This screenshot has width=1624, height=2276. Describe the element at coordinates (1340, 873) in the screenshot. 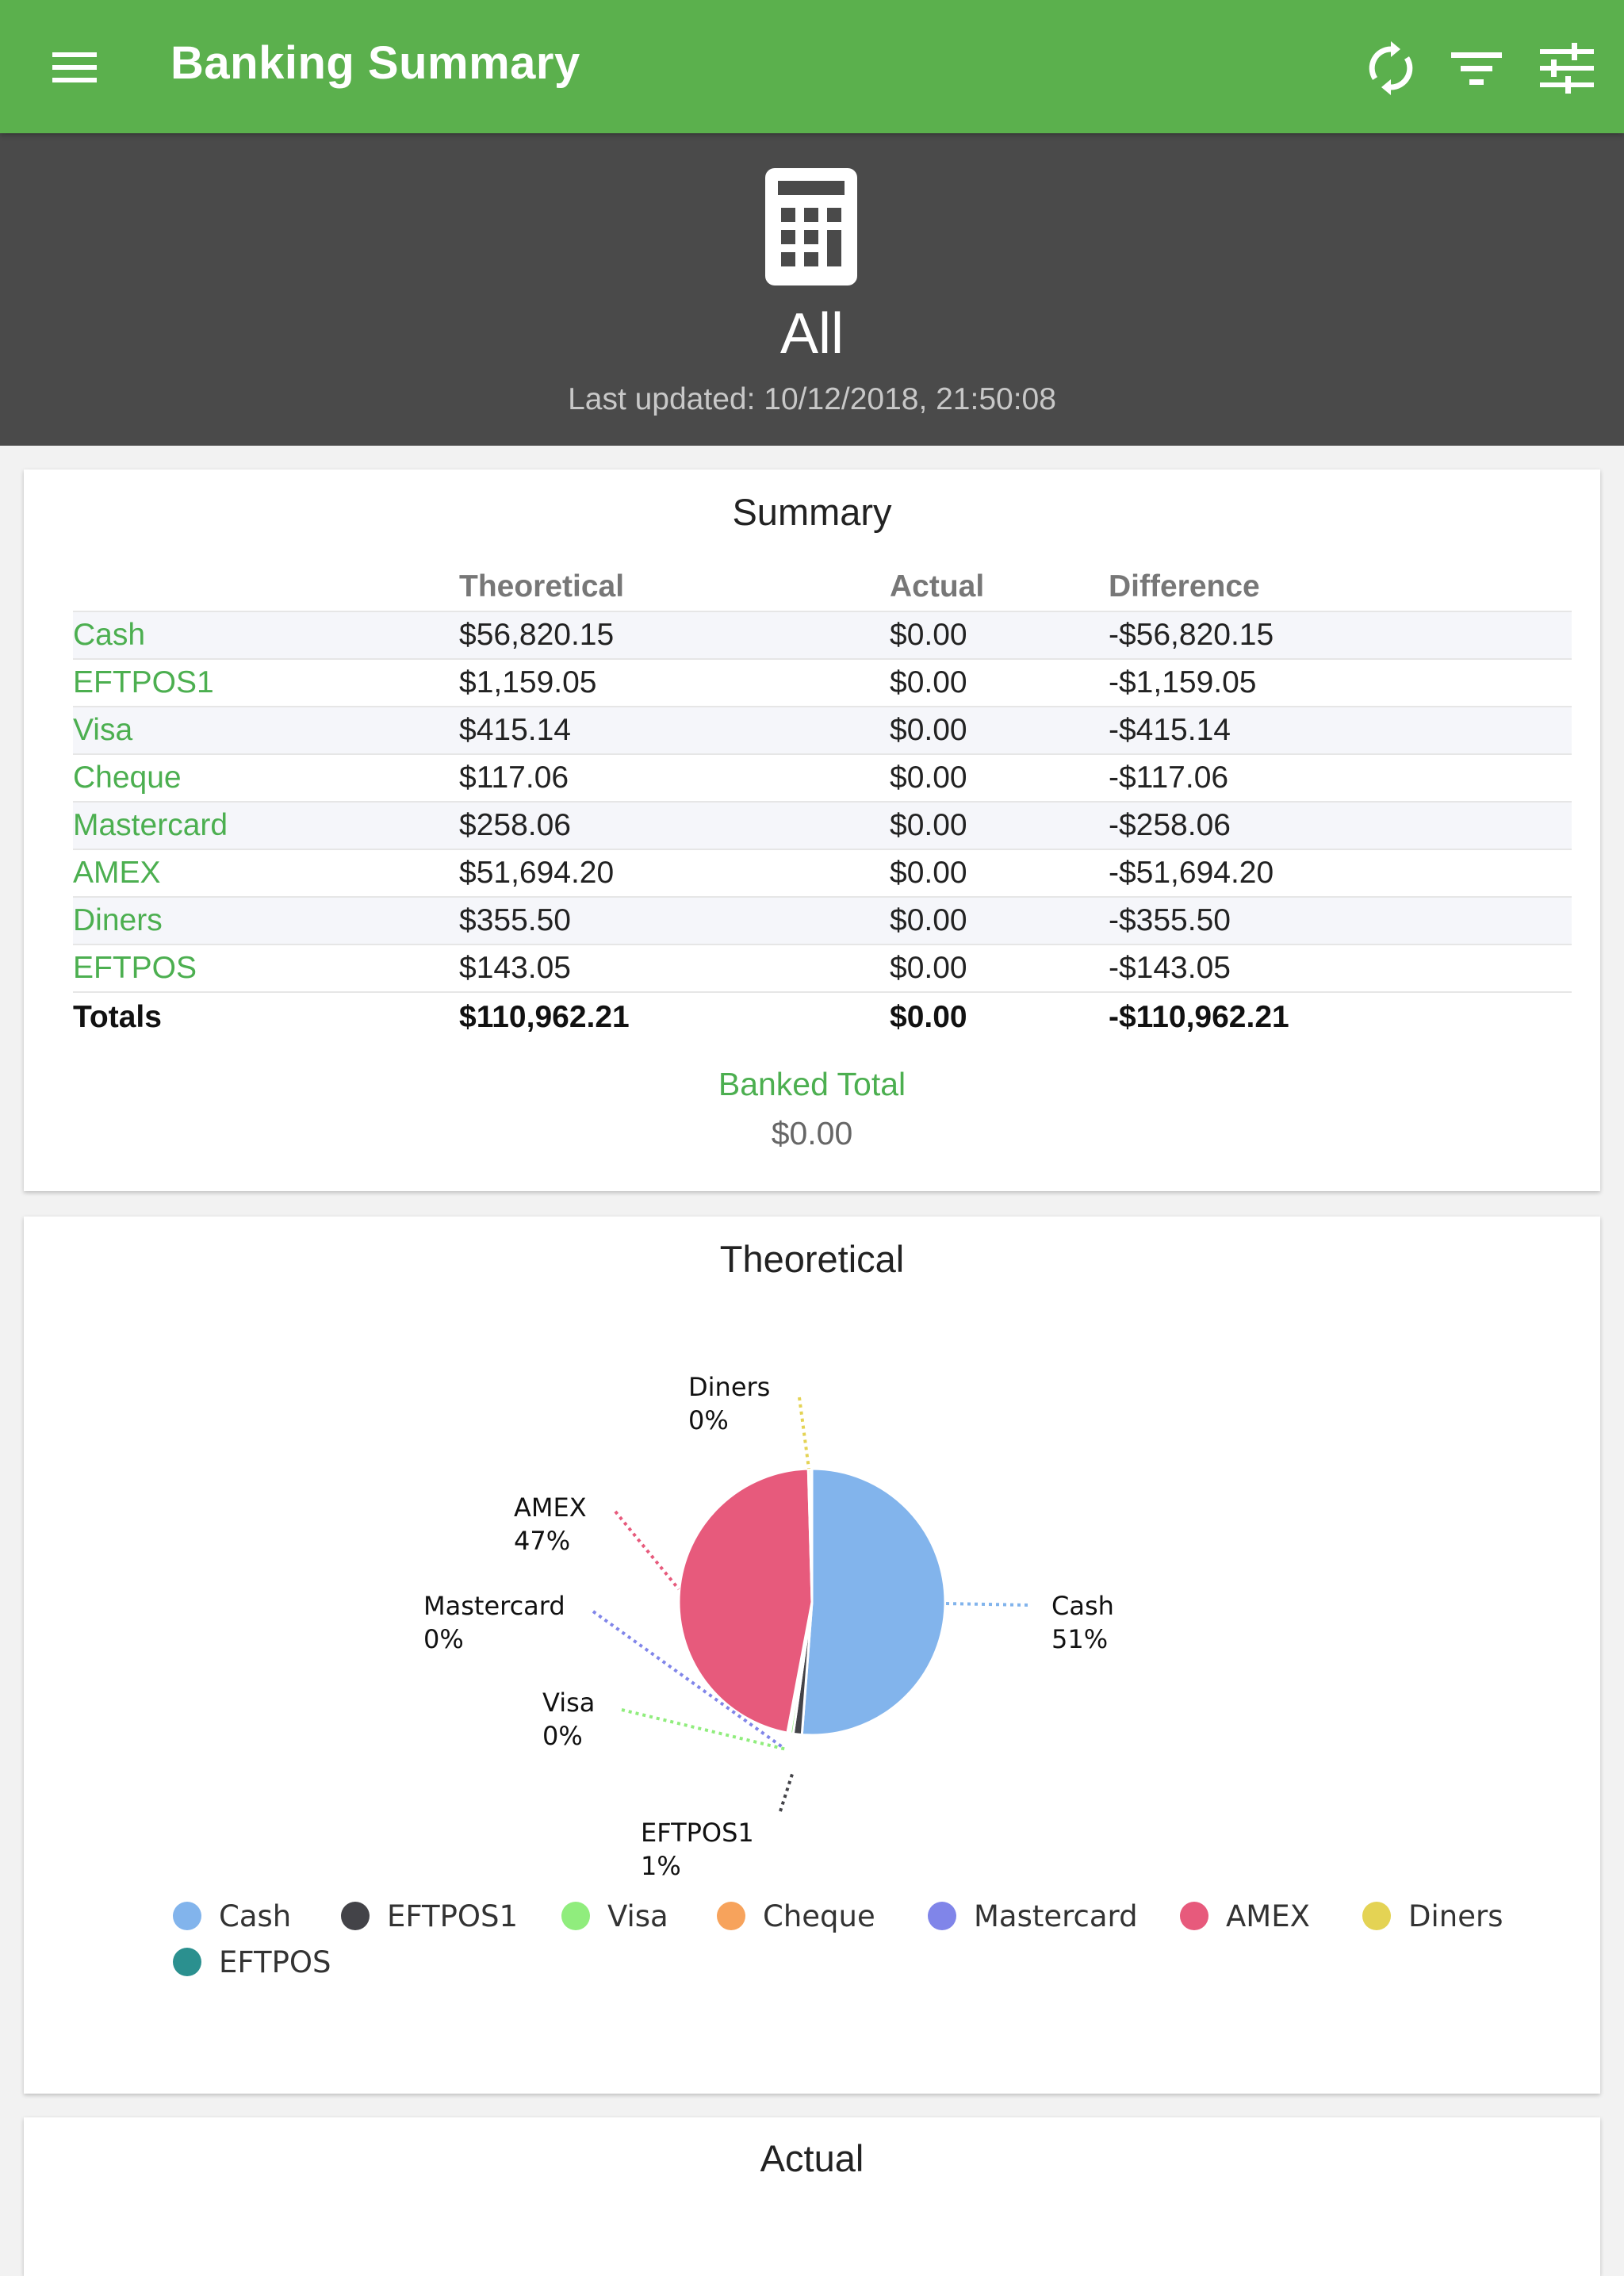

I see `difference-value: -$51,694.20` at that location.